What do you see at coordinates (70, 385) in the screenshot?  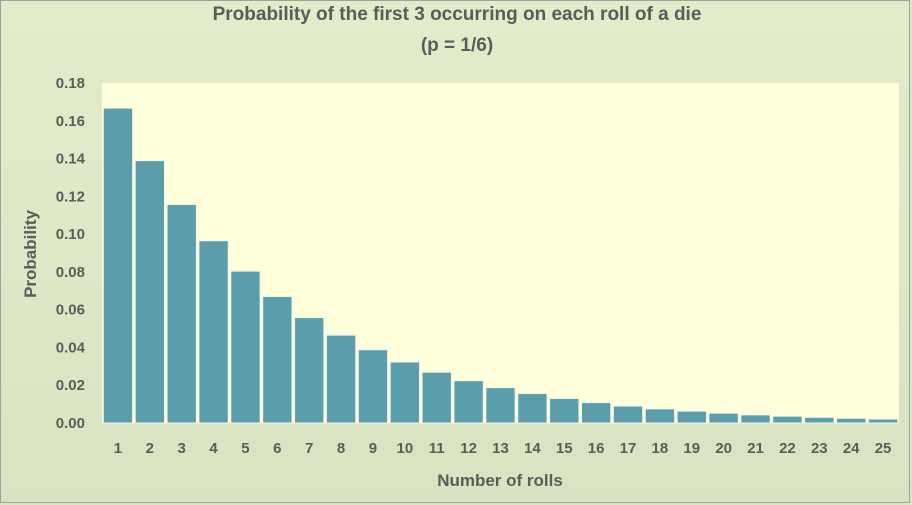 I see `y-tick-label: 0.02` at bounding box center [70, 385].